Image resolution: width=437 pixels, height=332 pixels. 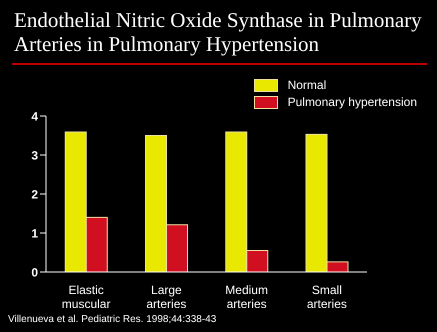 I want to click on y-tick-label: 2, so click(x=34, y=194).